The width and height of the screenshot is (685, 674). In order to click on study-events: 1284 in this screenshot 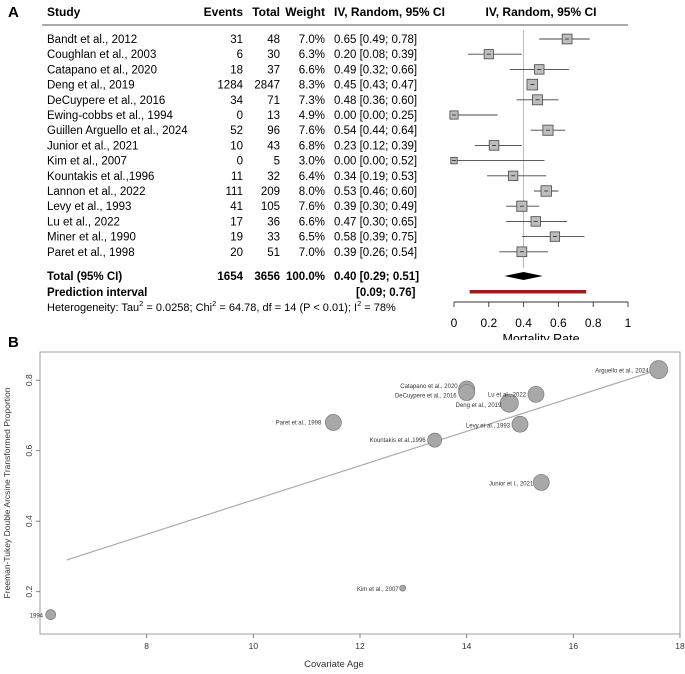, I will do `click(230, 86)`.